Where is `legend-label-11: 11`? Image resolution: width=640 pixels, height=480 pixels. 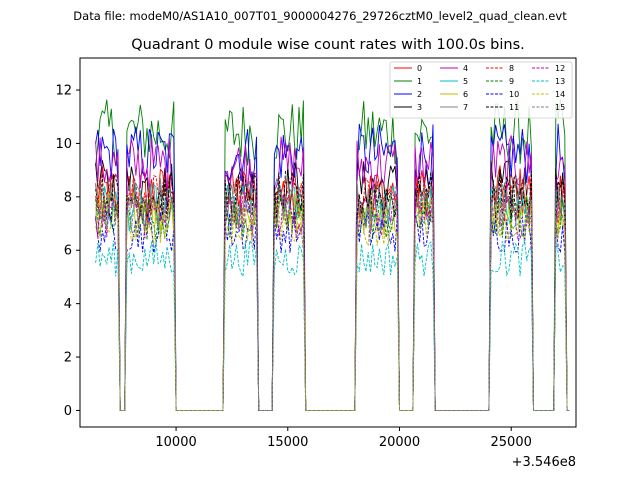 legend-label-11: 11 is located at coordinates (514, 107).